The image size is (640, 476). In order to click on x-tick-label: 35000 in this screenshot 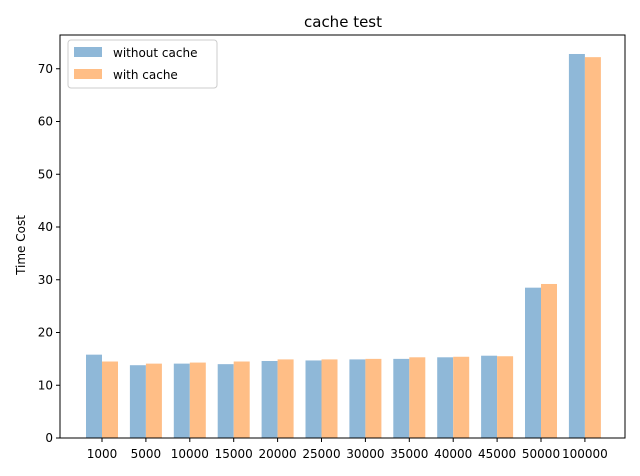, I will do `click(409, 454)`.